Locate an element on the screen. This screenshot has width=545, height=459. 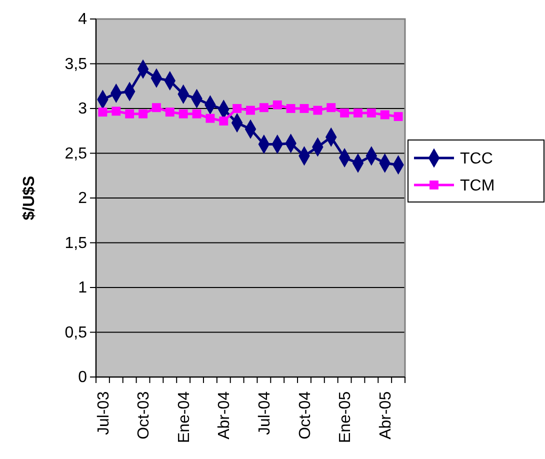
y-tick-label: 3 is located at coordinates (83, 109).